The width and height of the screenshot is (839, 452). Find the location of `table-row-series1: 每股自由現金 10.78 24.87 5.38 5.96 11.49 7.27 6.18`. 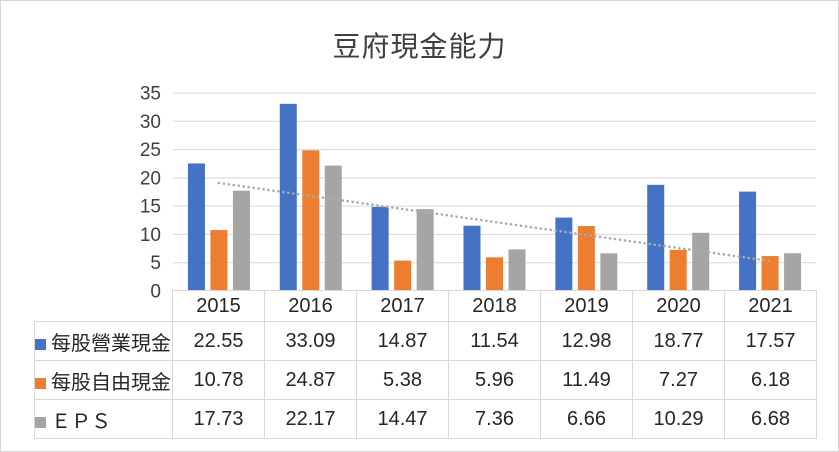

table-row-series1: 每股自由現金 10.78 24.87 5.38 5.96 11.49 7.27 6.18 is located at coordinates (425, 380).